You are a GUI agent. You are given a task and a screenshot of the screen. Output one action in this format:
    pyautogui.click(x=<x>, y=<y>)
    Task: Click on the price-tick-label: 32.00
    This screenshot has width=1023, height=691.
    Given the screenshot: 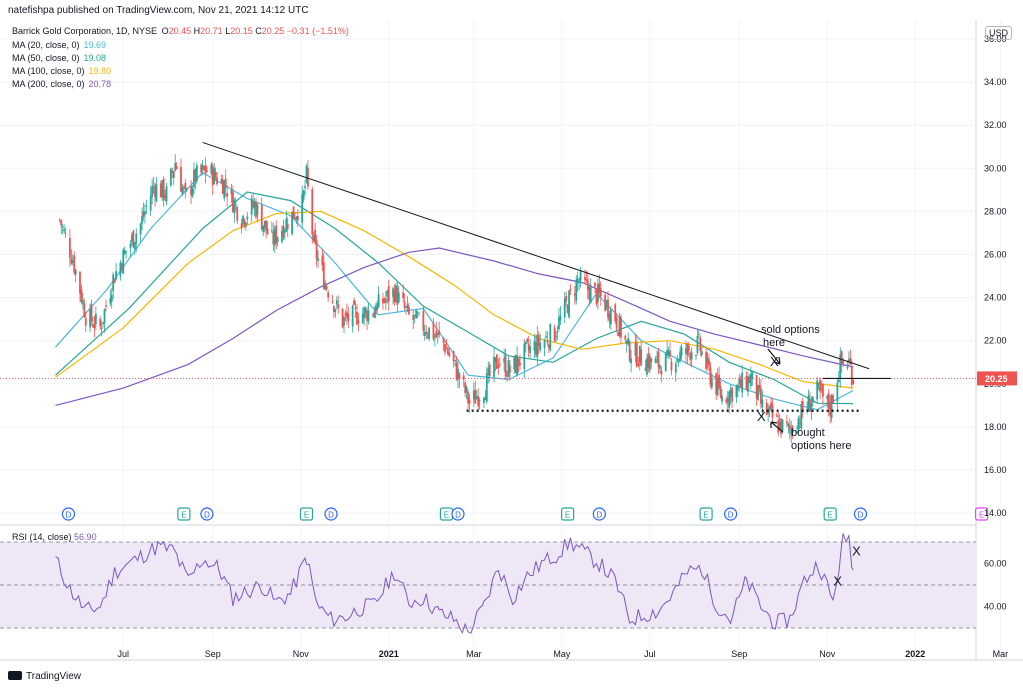 What is the action you would take?
    pyautogui.click(x=995, y=125)
    